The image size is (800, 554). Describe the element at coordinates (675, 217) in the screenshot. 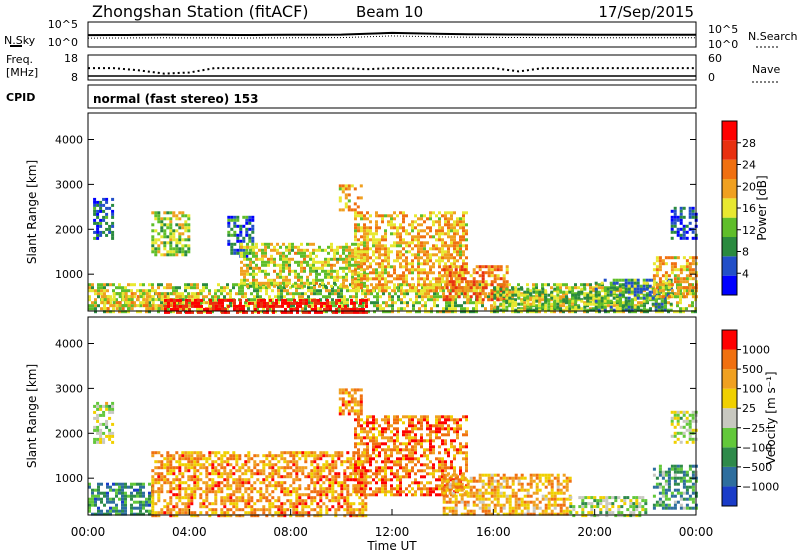

I see `heatmap-cell-r13` at that location.